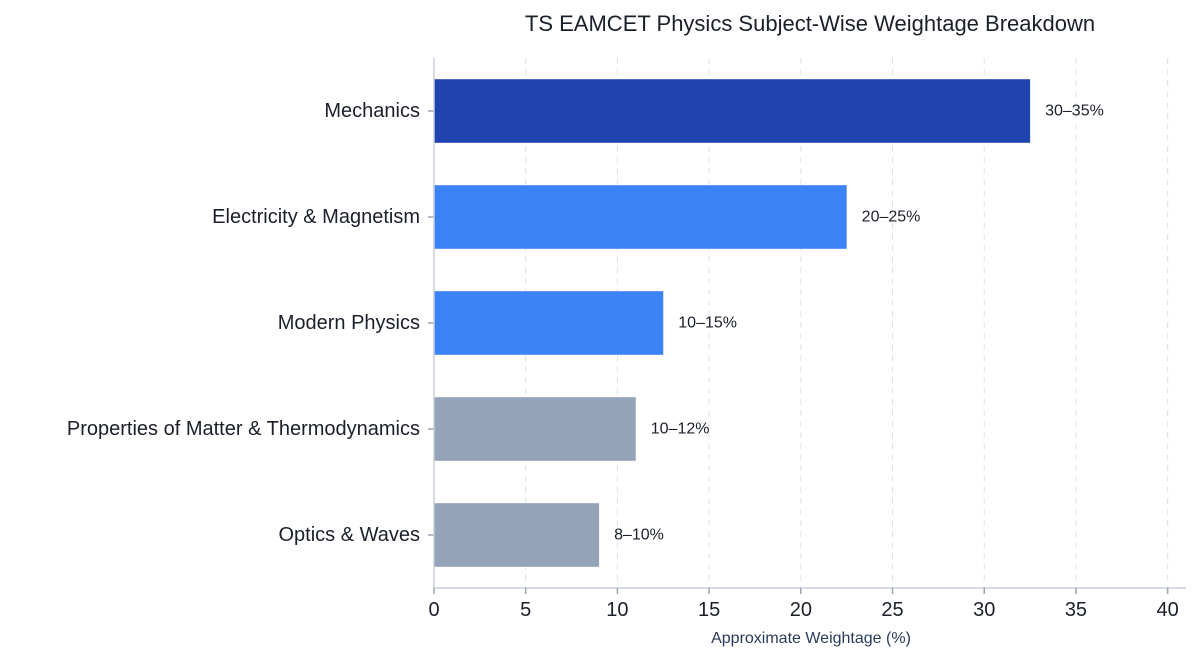 The image size is (1200, 661). Describe the element at coordinates (811, 638) in the screenshot. I see `x-axis-title: Approximate Weightage (%)` at that location.